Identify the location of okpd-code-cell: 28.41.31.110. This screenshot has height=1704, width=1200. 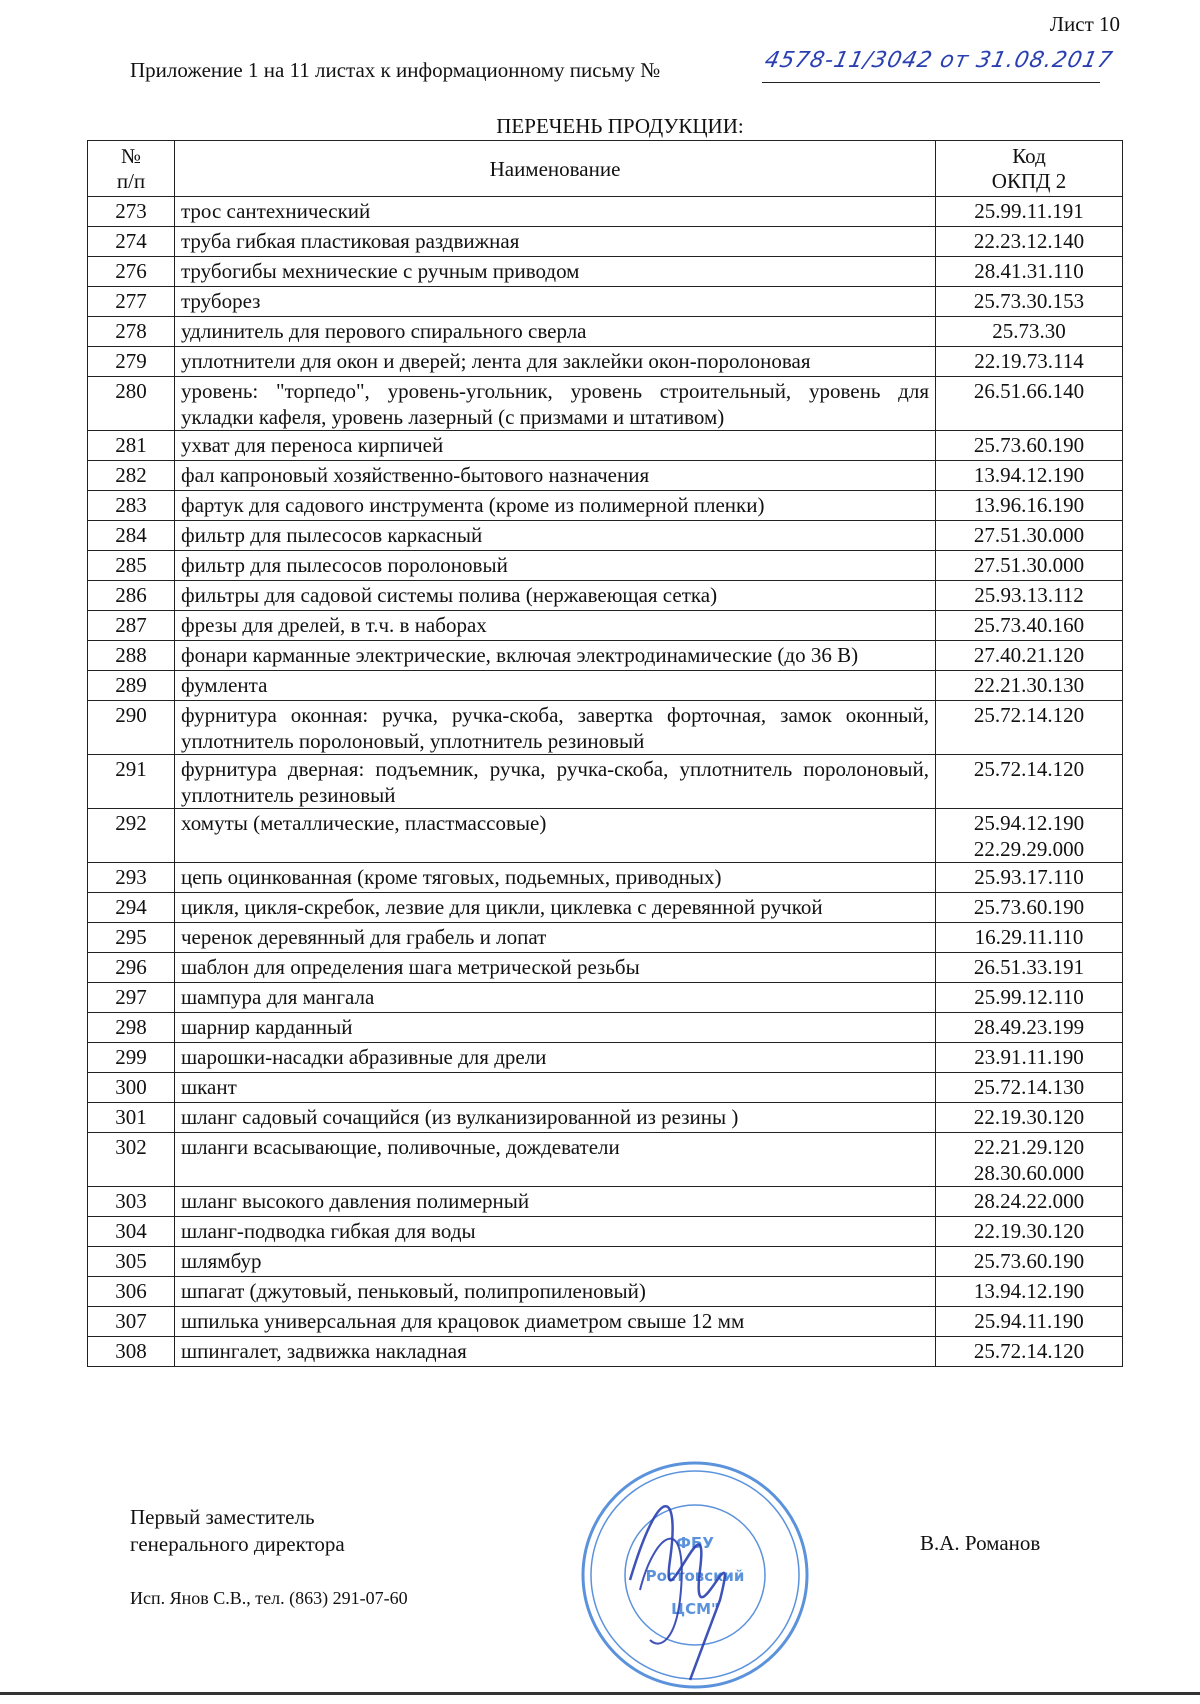
(1029, 271).